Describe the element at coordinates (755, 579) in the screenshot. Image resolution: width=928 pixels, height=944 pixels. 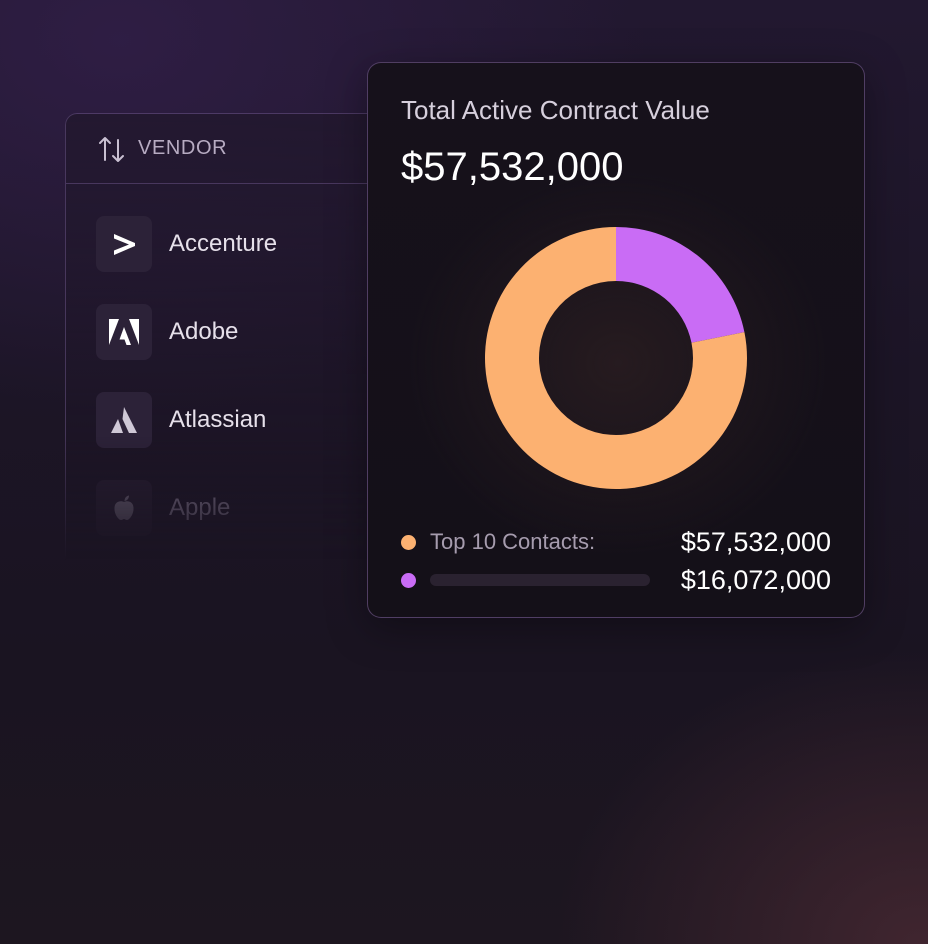
I see `legend-value: $16,072,000` at that location.